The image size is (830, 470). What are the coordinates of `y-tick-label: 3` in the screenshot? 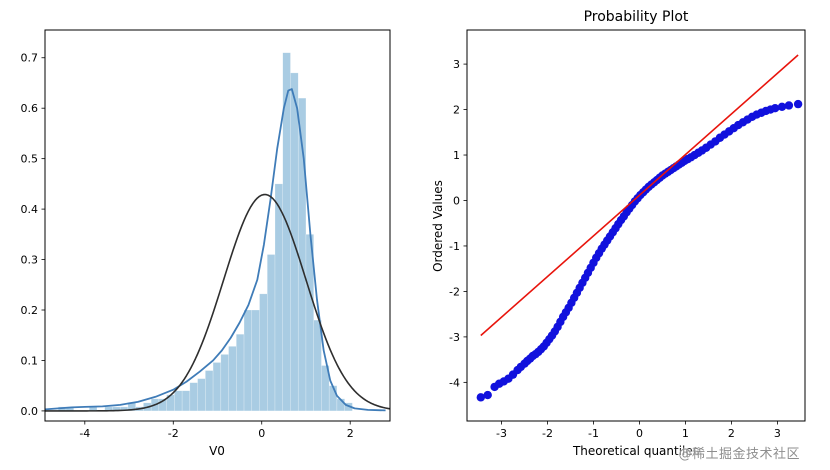 It's located at (456, 64).